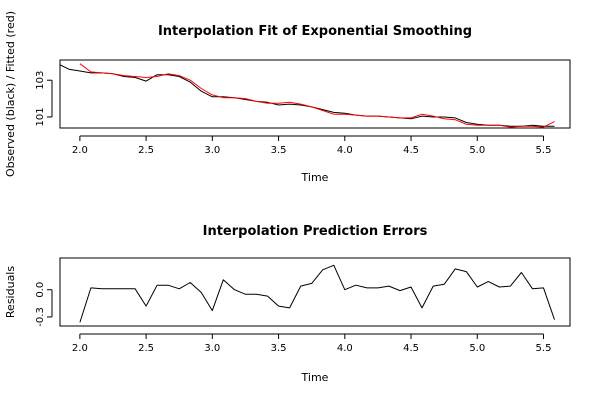 This screenshot has width=600, height=400. Describe the element at coordinates (80, 150) in the screenshot. I see `fit-x-tick-label: 2.0` at that location.